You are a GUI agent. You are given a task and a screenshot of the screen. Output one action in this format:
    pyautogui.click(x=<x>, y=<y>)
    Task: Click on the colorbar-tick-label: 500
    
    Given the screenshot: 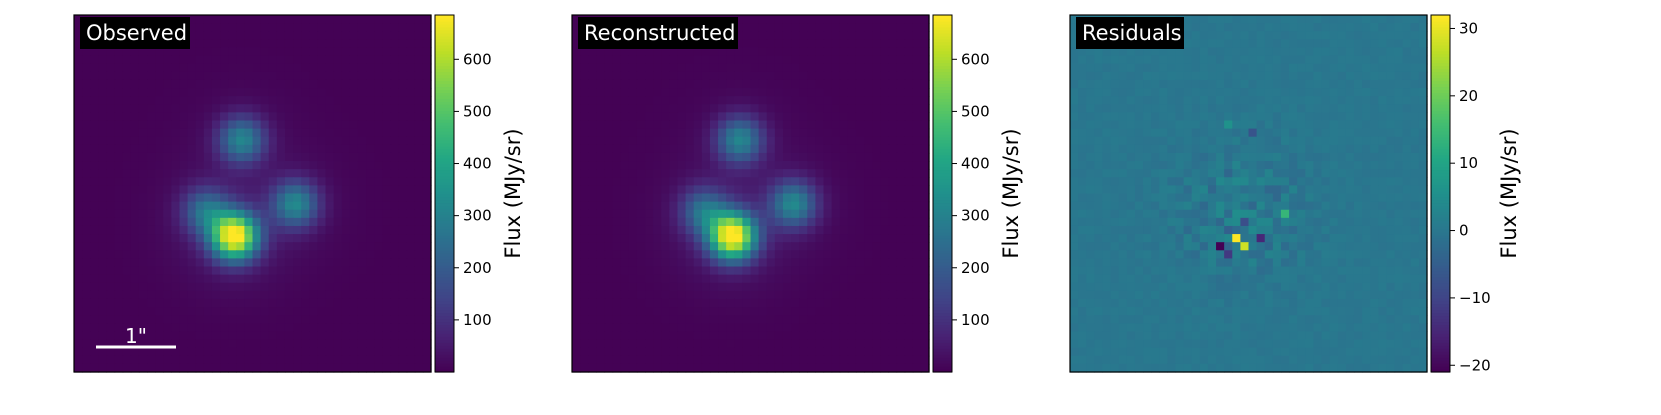 What is the action you would take?
    pyautogui.click(x=477, y=111)
    